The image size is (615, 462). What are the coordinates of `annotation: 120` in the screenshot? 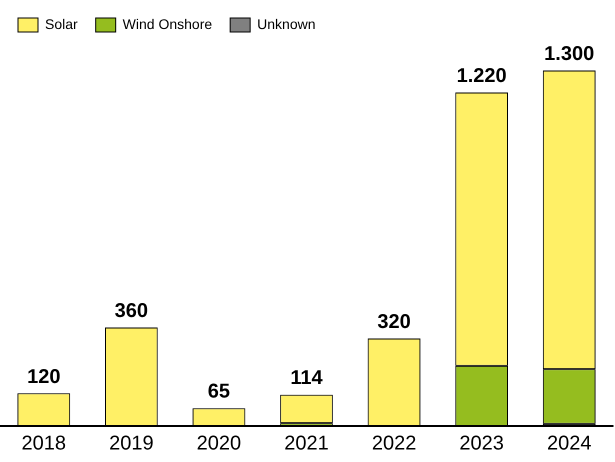 It's located at (43, 377).